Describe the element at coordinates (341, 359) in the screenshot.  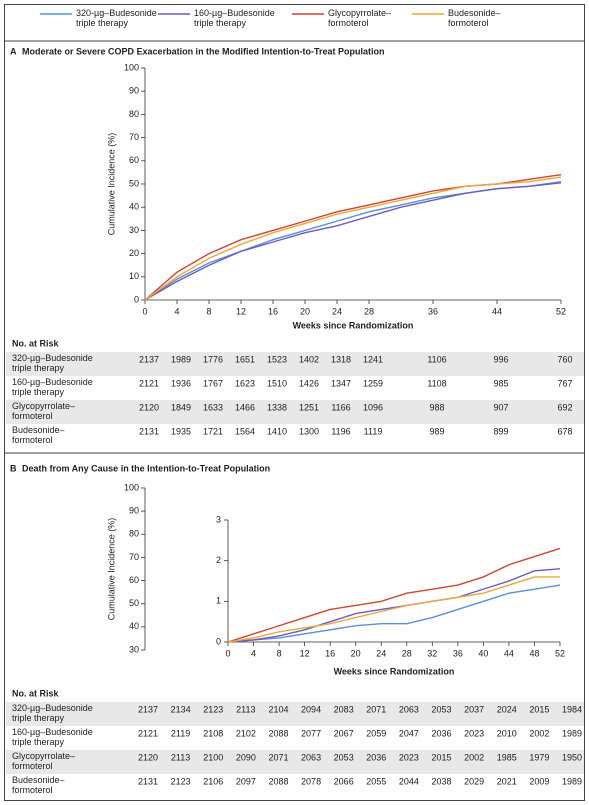
I see `at-risk-value: 1318` at that location.